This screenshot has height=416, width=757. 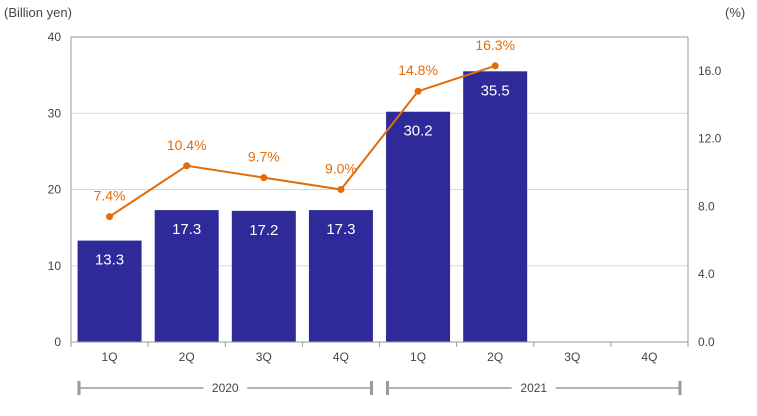 I want to click on x-axis-ticks: 1Q 2Q 3Q 4Q 1Q 2Q 3Q 4Q, so click(x=379, y=353).